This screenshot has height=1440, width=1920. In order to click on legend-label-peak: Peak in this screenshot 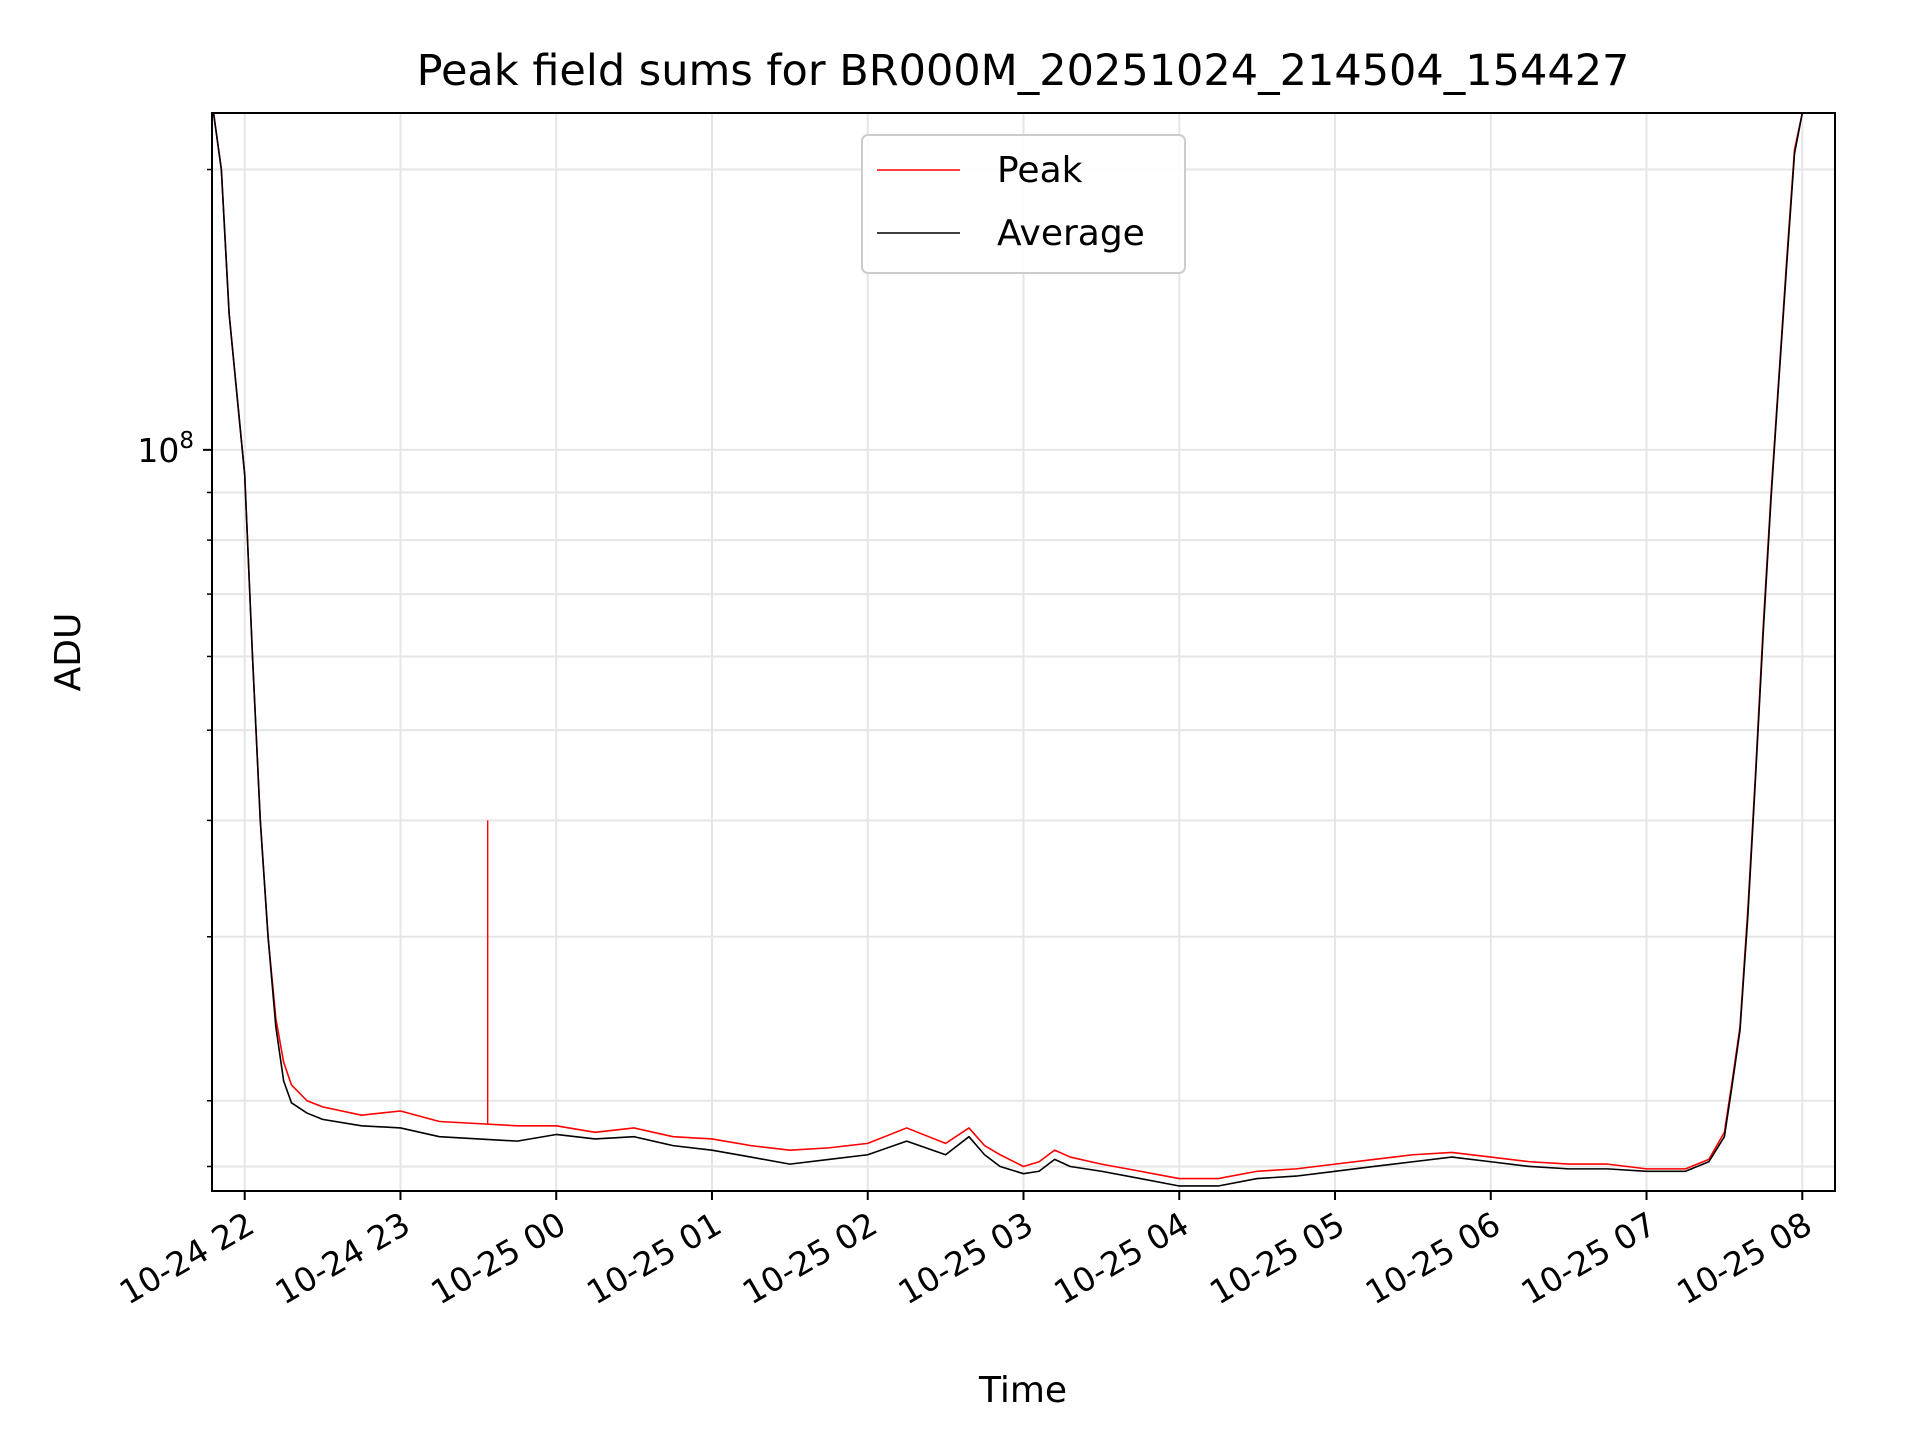, I will do `click(1040, 170)`.